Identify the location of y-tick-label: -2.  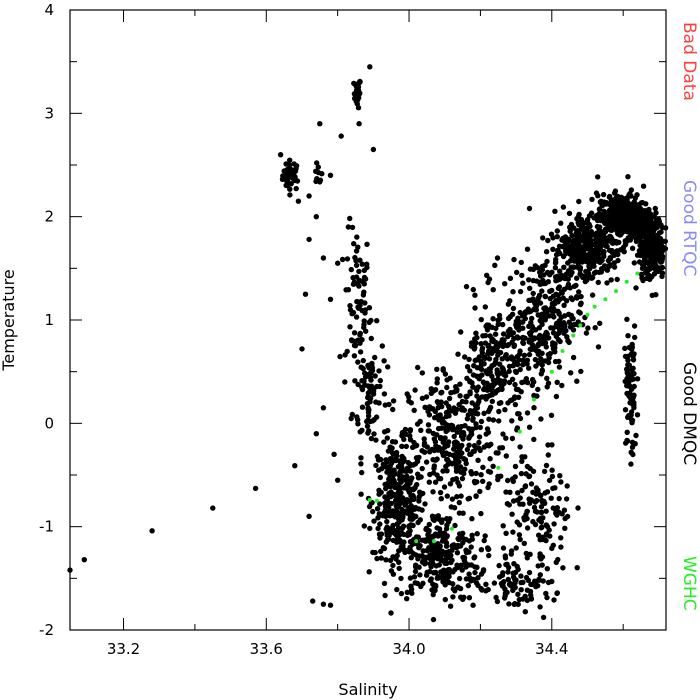
(46, 630).